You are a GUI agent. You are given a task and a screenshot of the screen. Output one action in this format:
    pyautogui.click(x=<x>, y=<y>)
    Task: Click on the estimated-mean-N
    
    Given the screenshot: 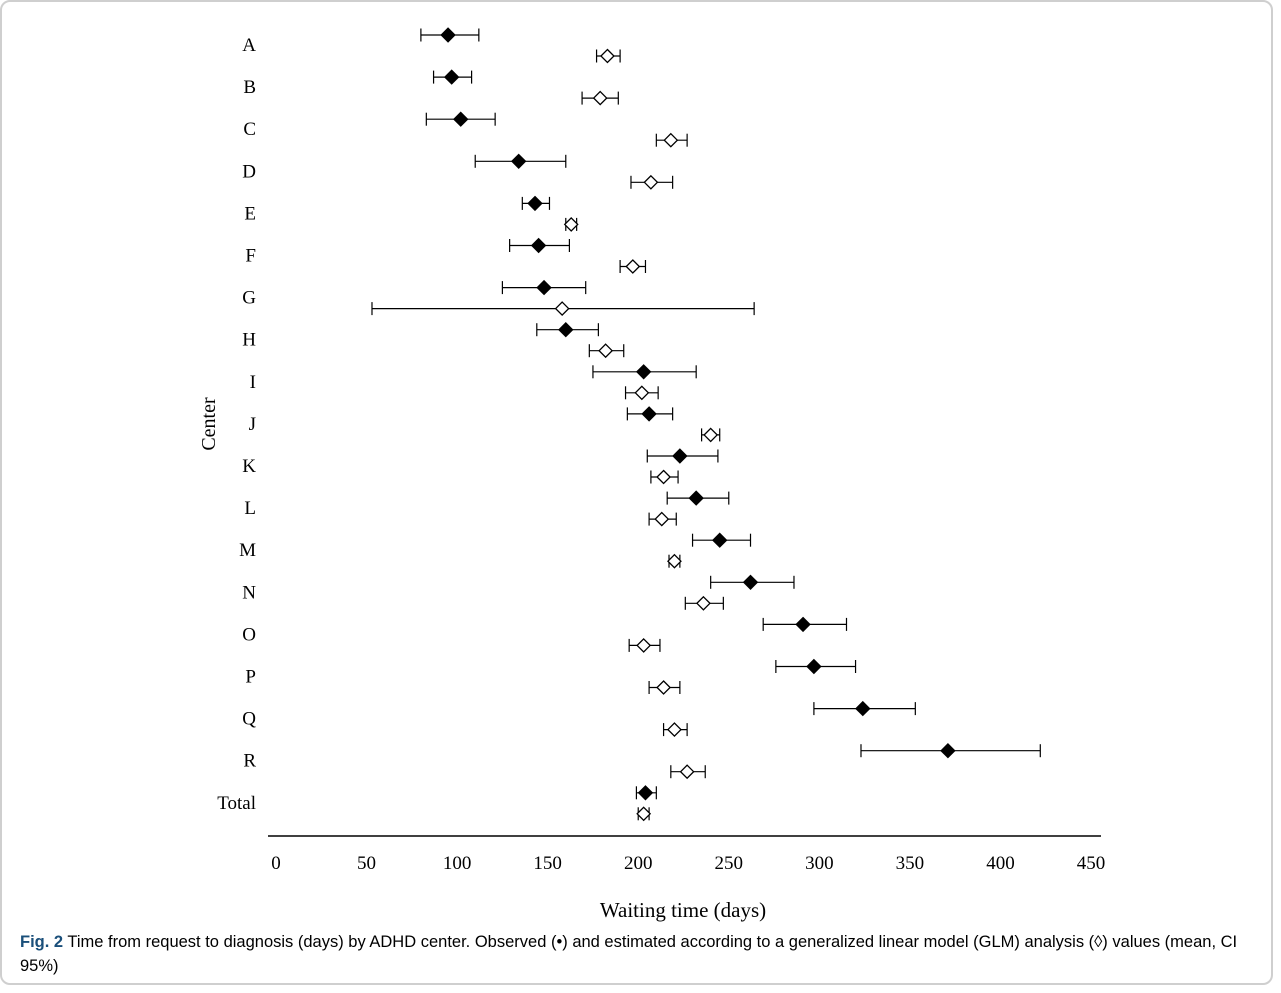 What is the action you would take?
    pyautogui.click(x=703, y=603)
    